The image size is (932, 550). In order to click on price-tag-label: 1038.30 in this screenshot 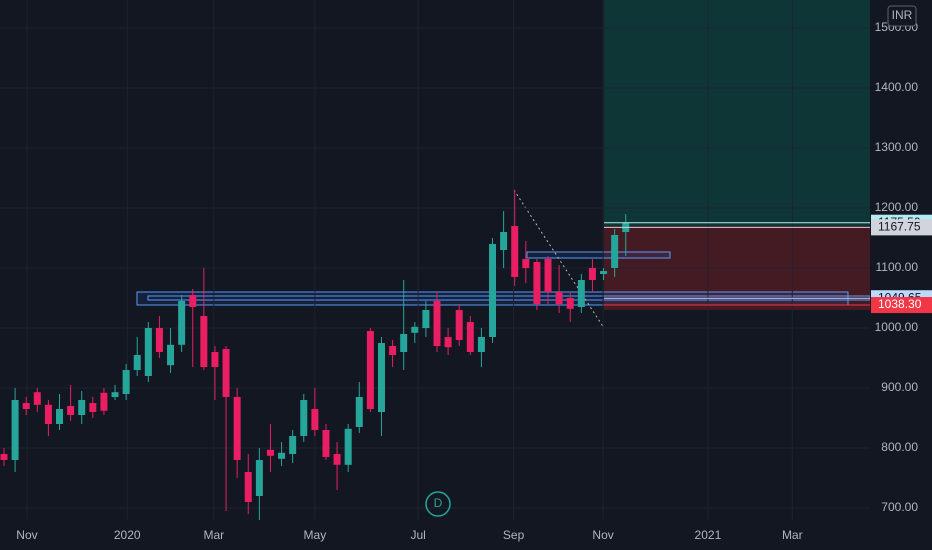, I will do `click(900, 304)`.